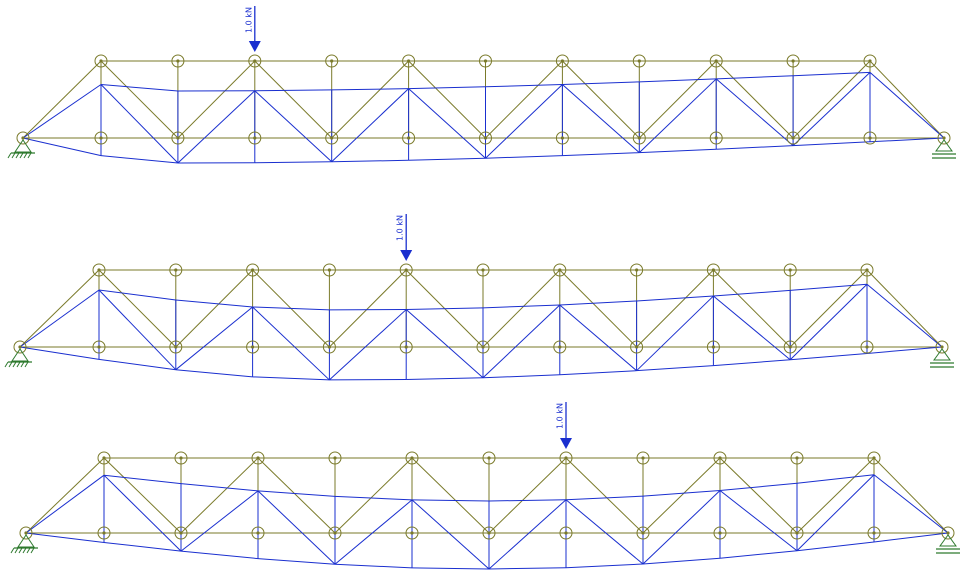  I want to click on pin-support-icon, so click(26, 541).